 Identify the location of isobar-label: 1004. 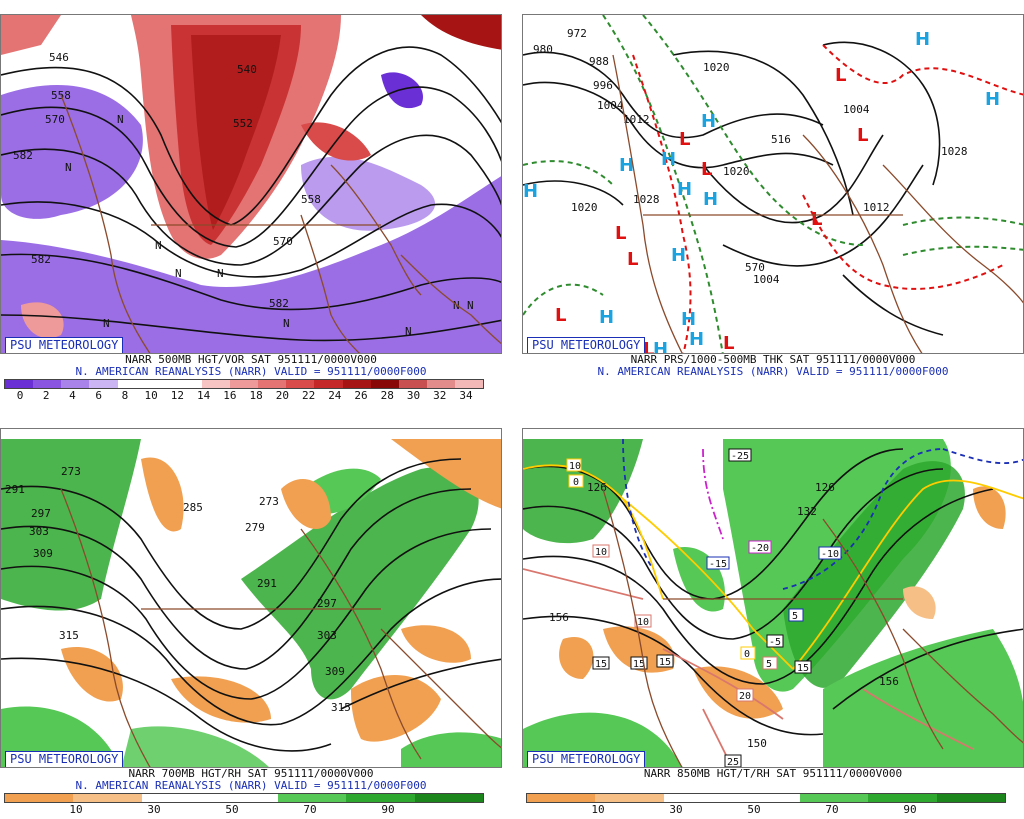
(610, 105).